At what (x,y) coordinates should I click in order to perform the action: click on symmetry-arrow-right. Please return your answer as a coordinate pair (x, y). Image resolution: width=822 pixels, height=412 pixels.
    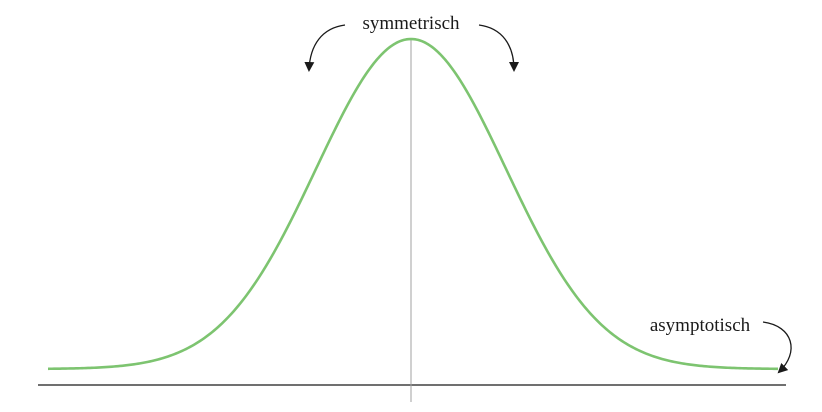
    Looking at the image, I should click on (498, 48).